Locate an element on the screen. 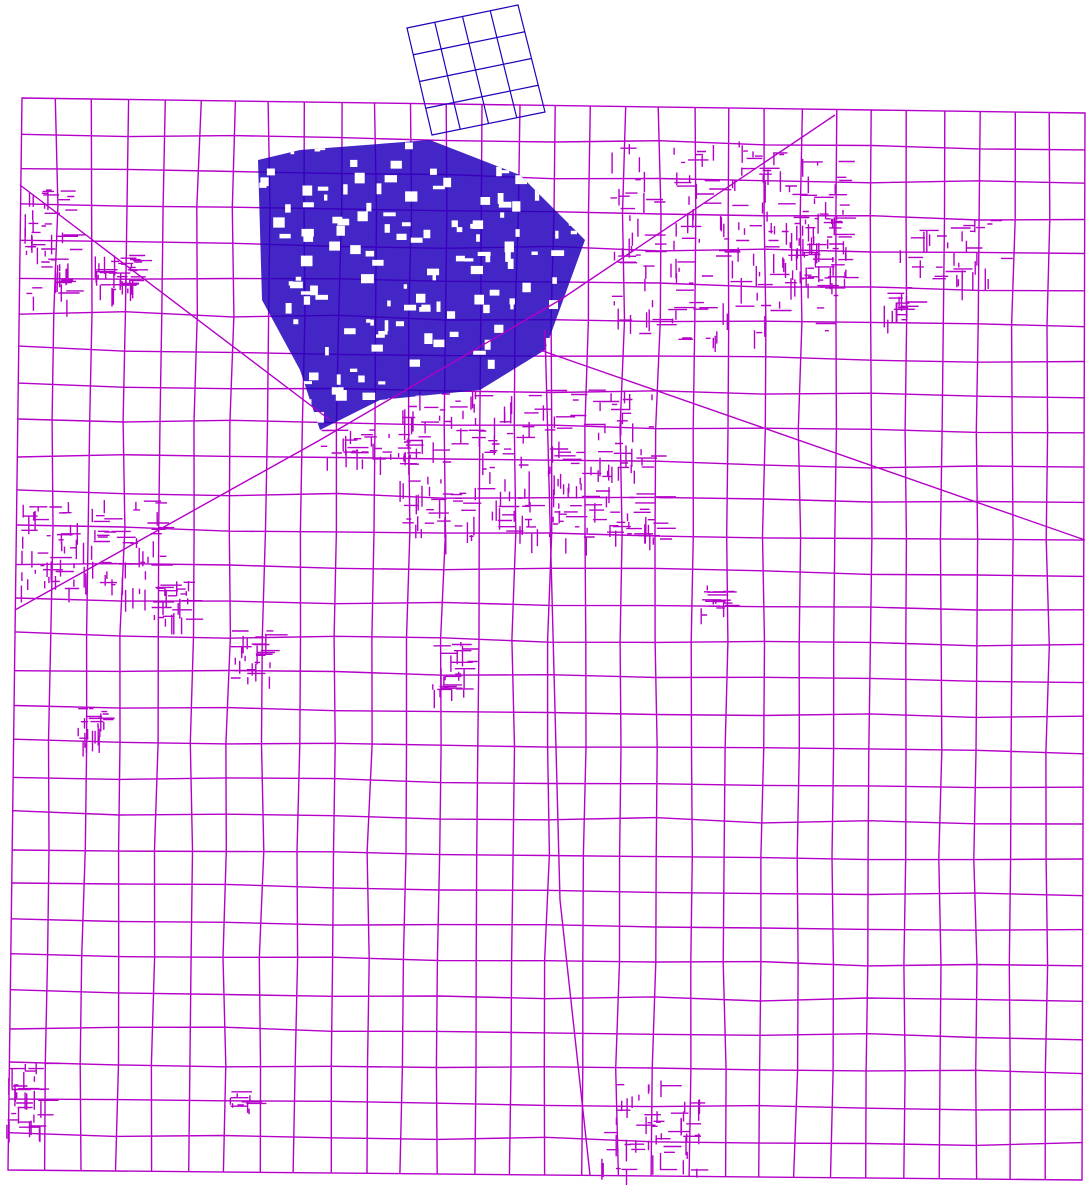 The height and width of the screenshot is (1185, 1089). city-streets is located at coordinates (422, 286).